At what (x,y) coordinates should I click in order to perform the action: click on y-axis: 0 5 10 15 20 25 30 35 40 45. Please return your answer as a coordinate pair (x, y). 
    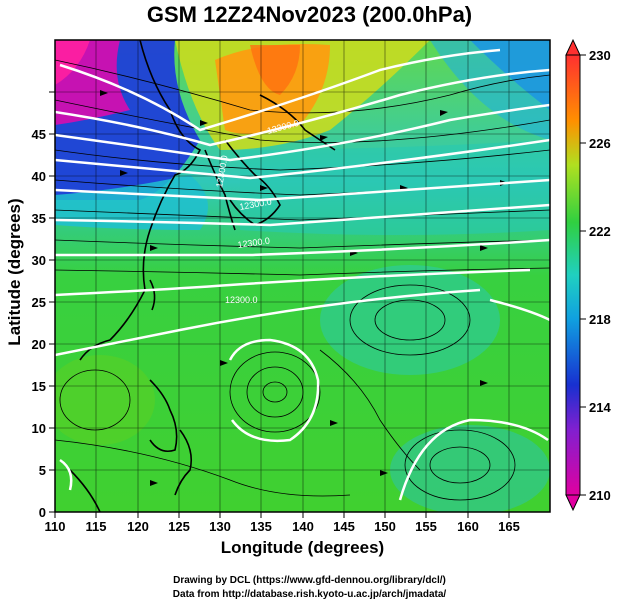
    Looking at the image, I should click on (43, 305).